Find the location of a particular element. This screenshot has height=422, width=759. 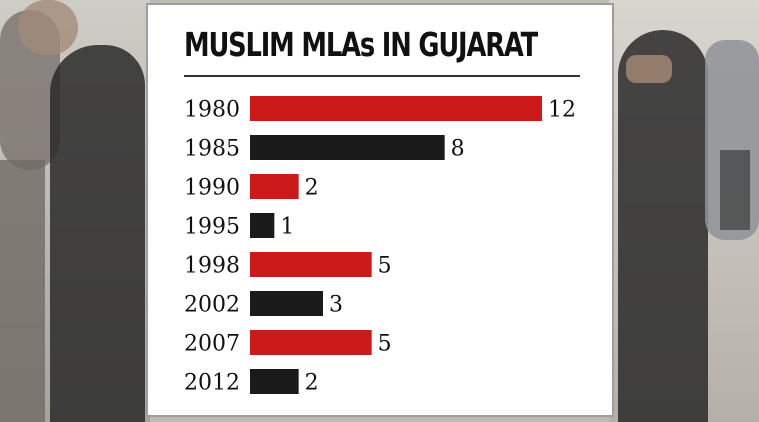

chart-title: MUSLIM MLAs IN GUJARAT is located at coordinates (361, 44).